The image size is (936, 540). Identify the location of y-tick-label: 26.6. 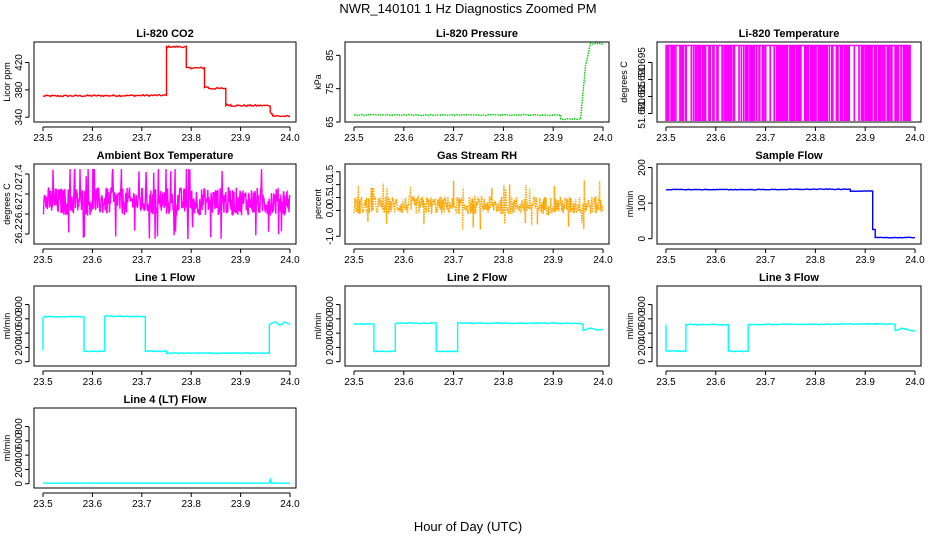
(19, 214).